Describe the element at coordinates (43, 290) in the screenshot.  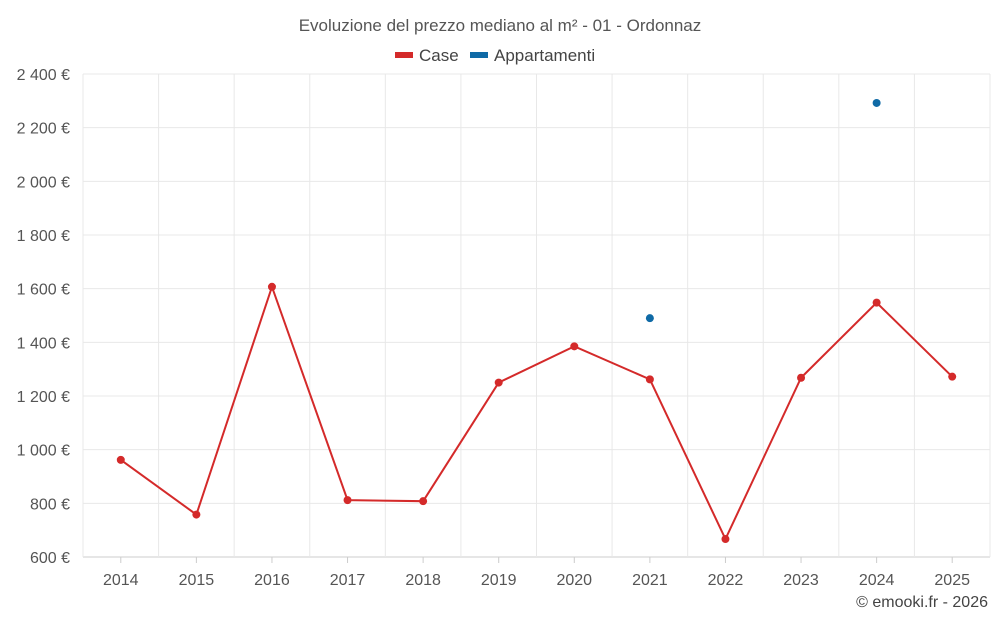
I see `y-tick-label: 1 600 €` at that location.